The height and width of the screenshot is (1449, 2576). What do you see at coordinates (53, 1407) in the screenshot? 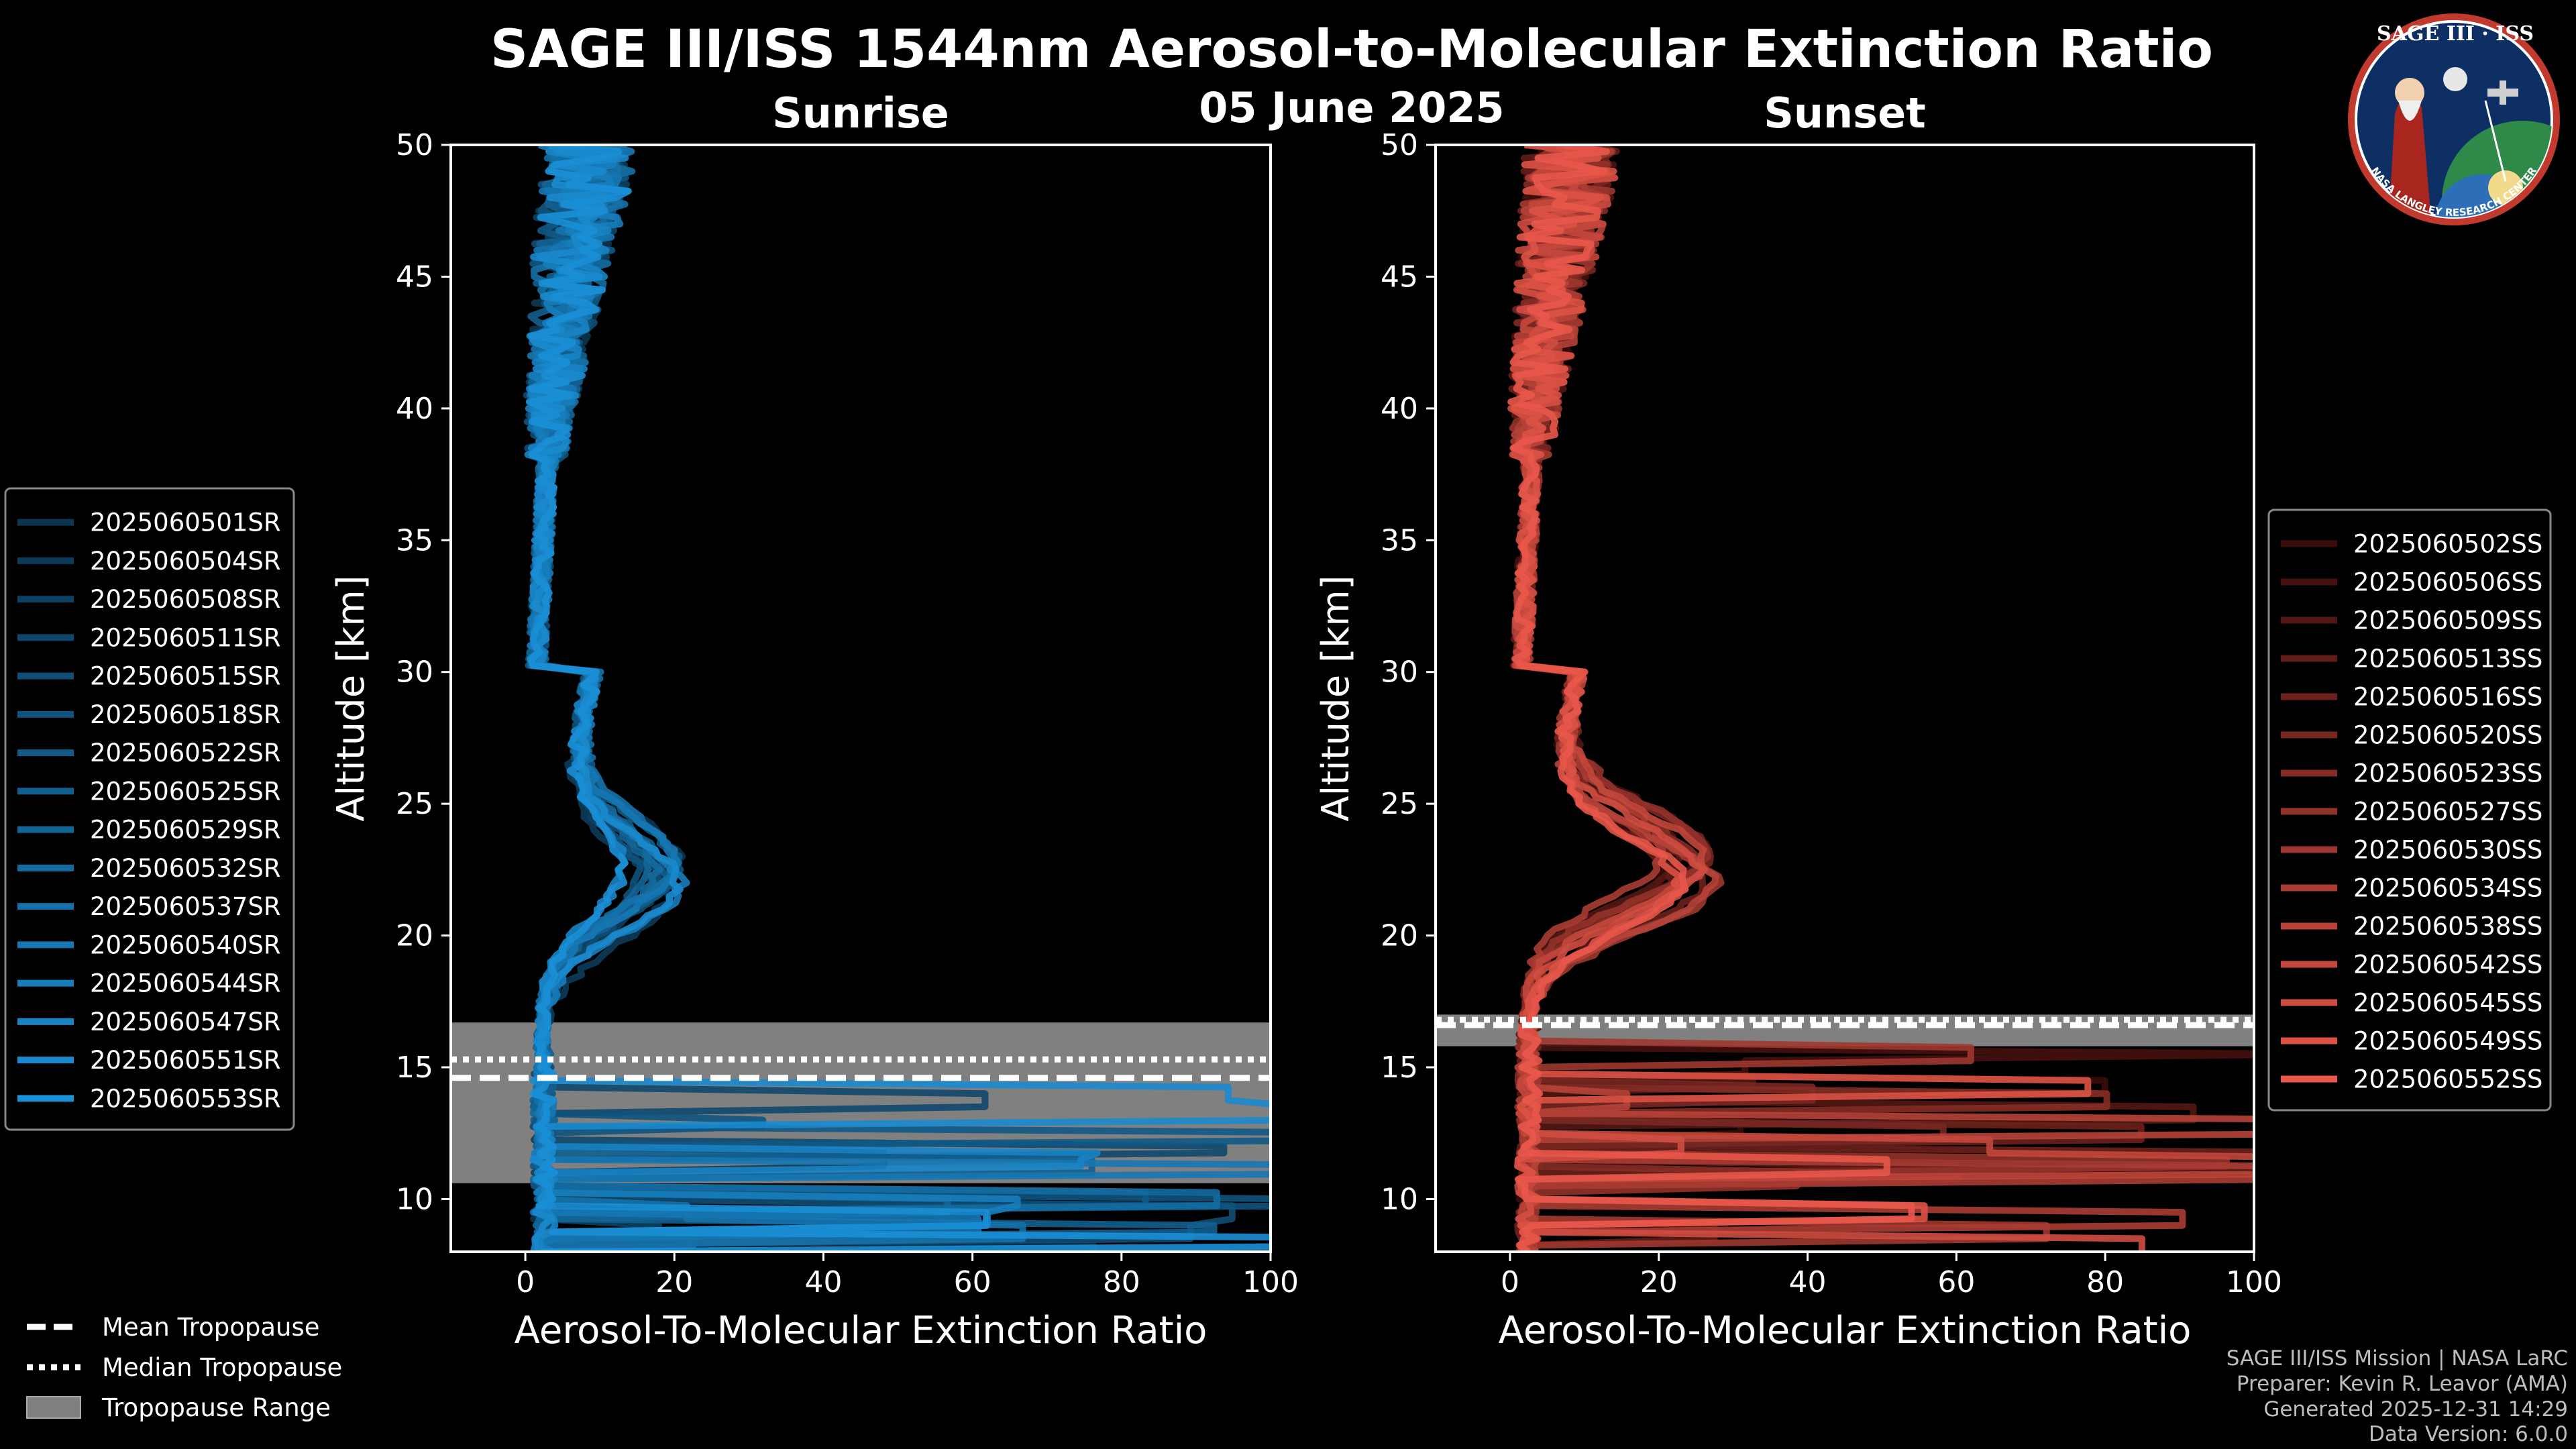
I see `tropopause-range-swatch` at bounding box center [53, 1407].